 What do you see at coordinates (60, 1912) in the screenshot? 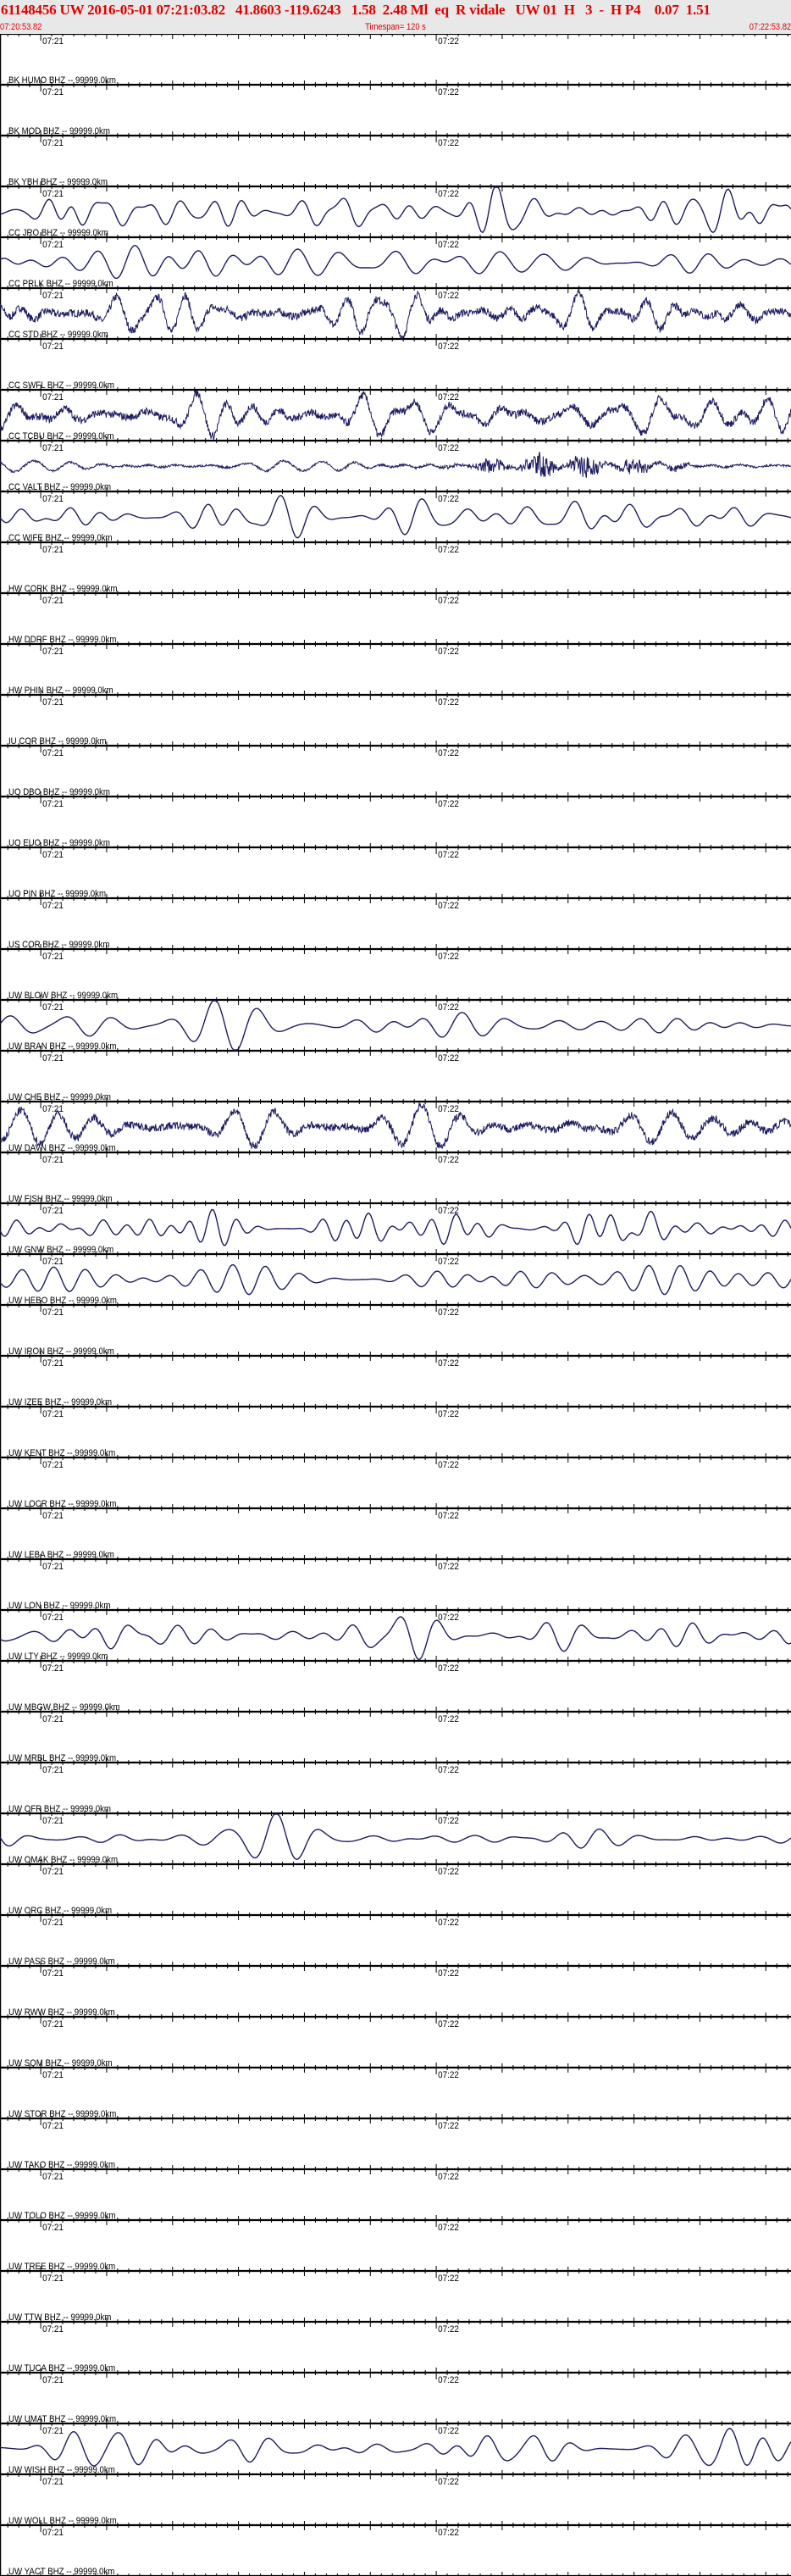
I see `station-label: UW ORC BHZ -- 99999.0km` at bounding box center [60, 1912].